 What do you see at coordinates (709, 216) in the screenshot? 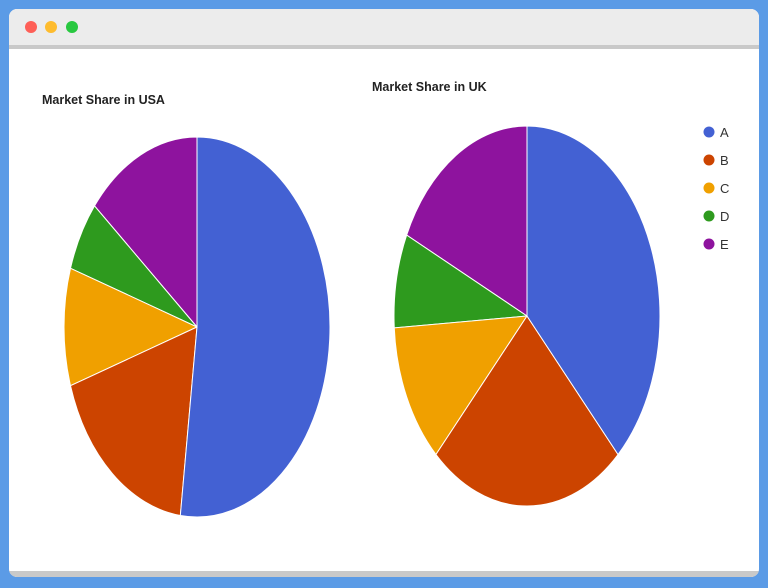
I see `legend-swatch-d` at bounding box center [709, 216].